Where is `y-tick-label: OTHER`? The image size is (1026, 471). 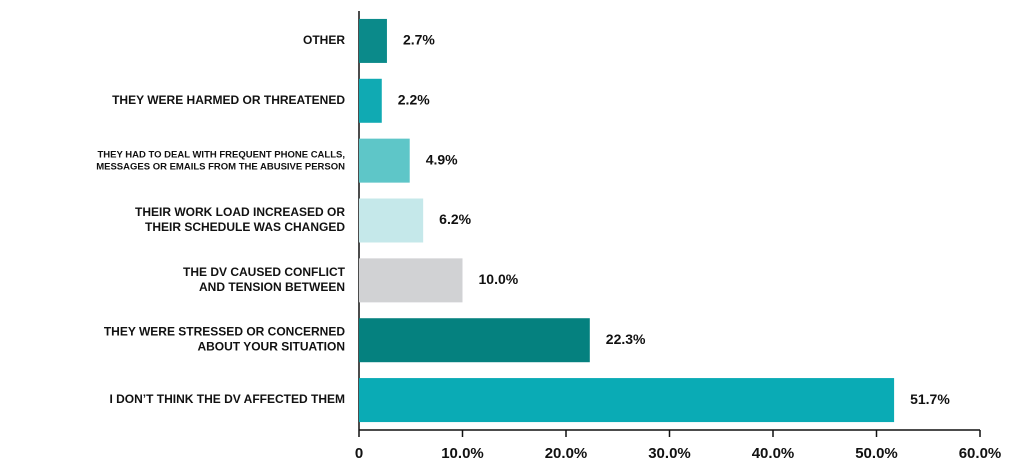 y-tick-label: OTHER is located at coordinates (324, 40).